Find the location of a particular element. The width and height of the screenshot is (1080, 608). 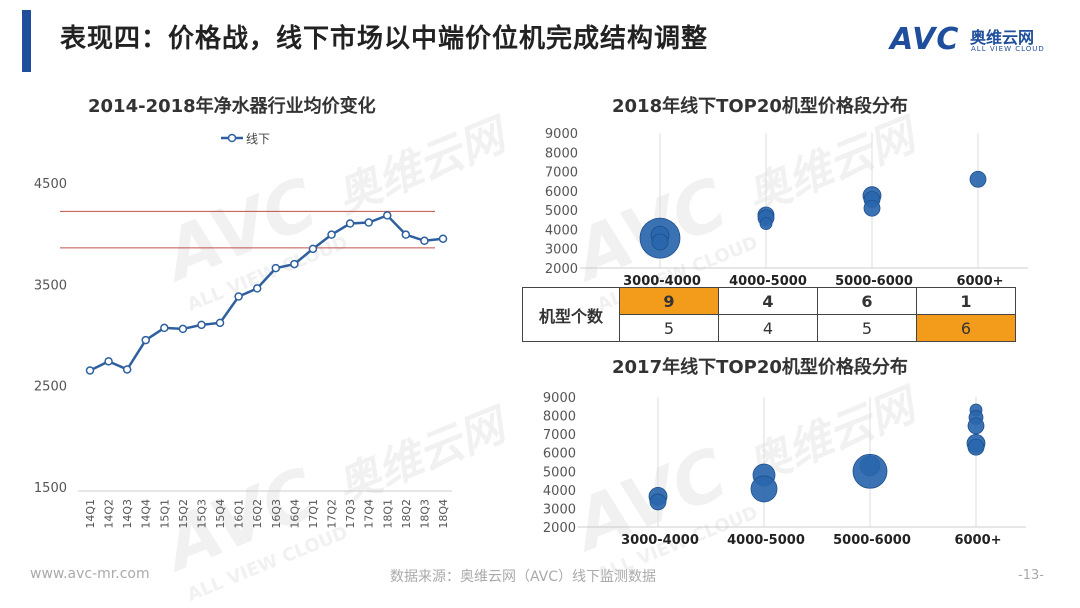

count-2018-cell: 9 is located at coordinates (669, 301).